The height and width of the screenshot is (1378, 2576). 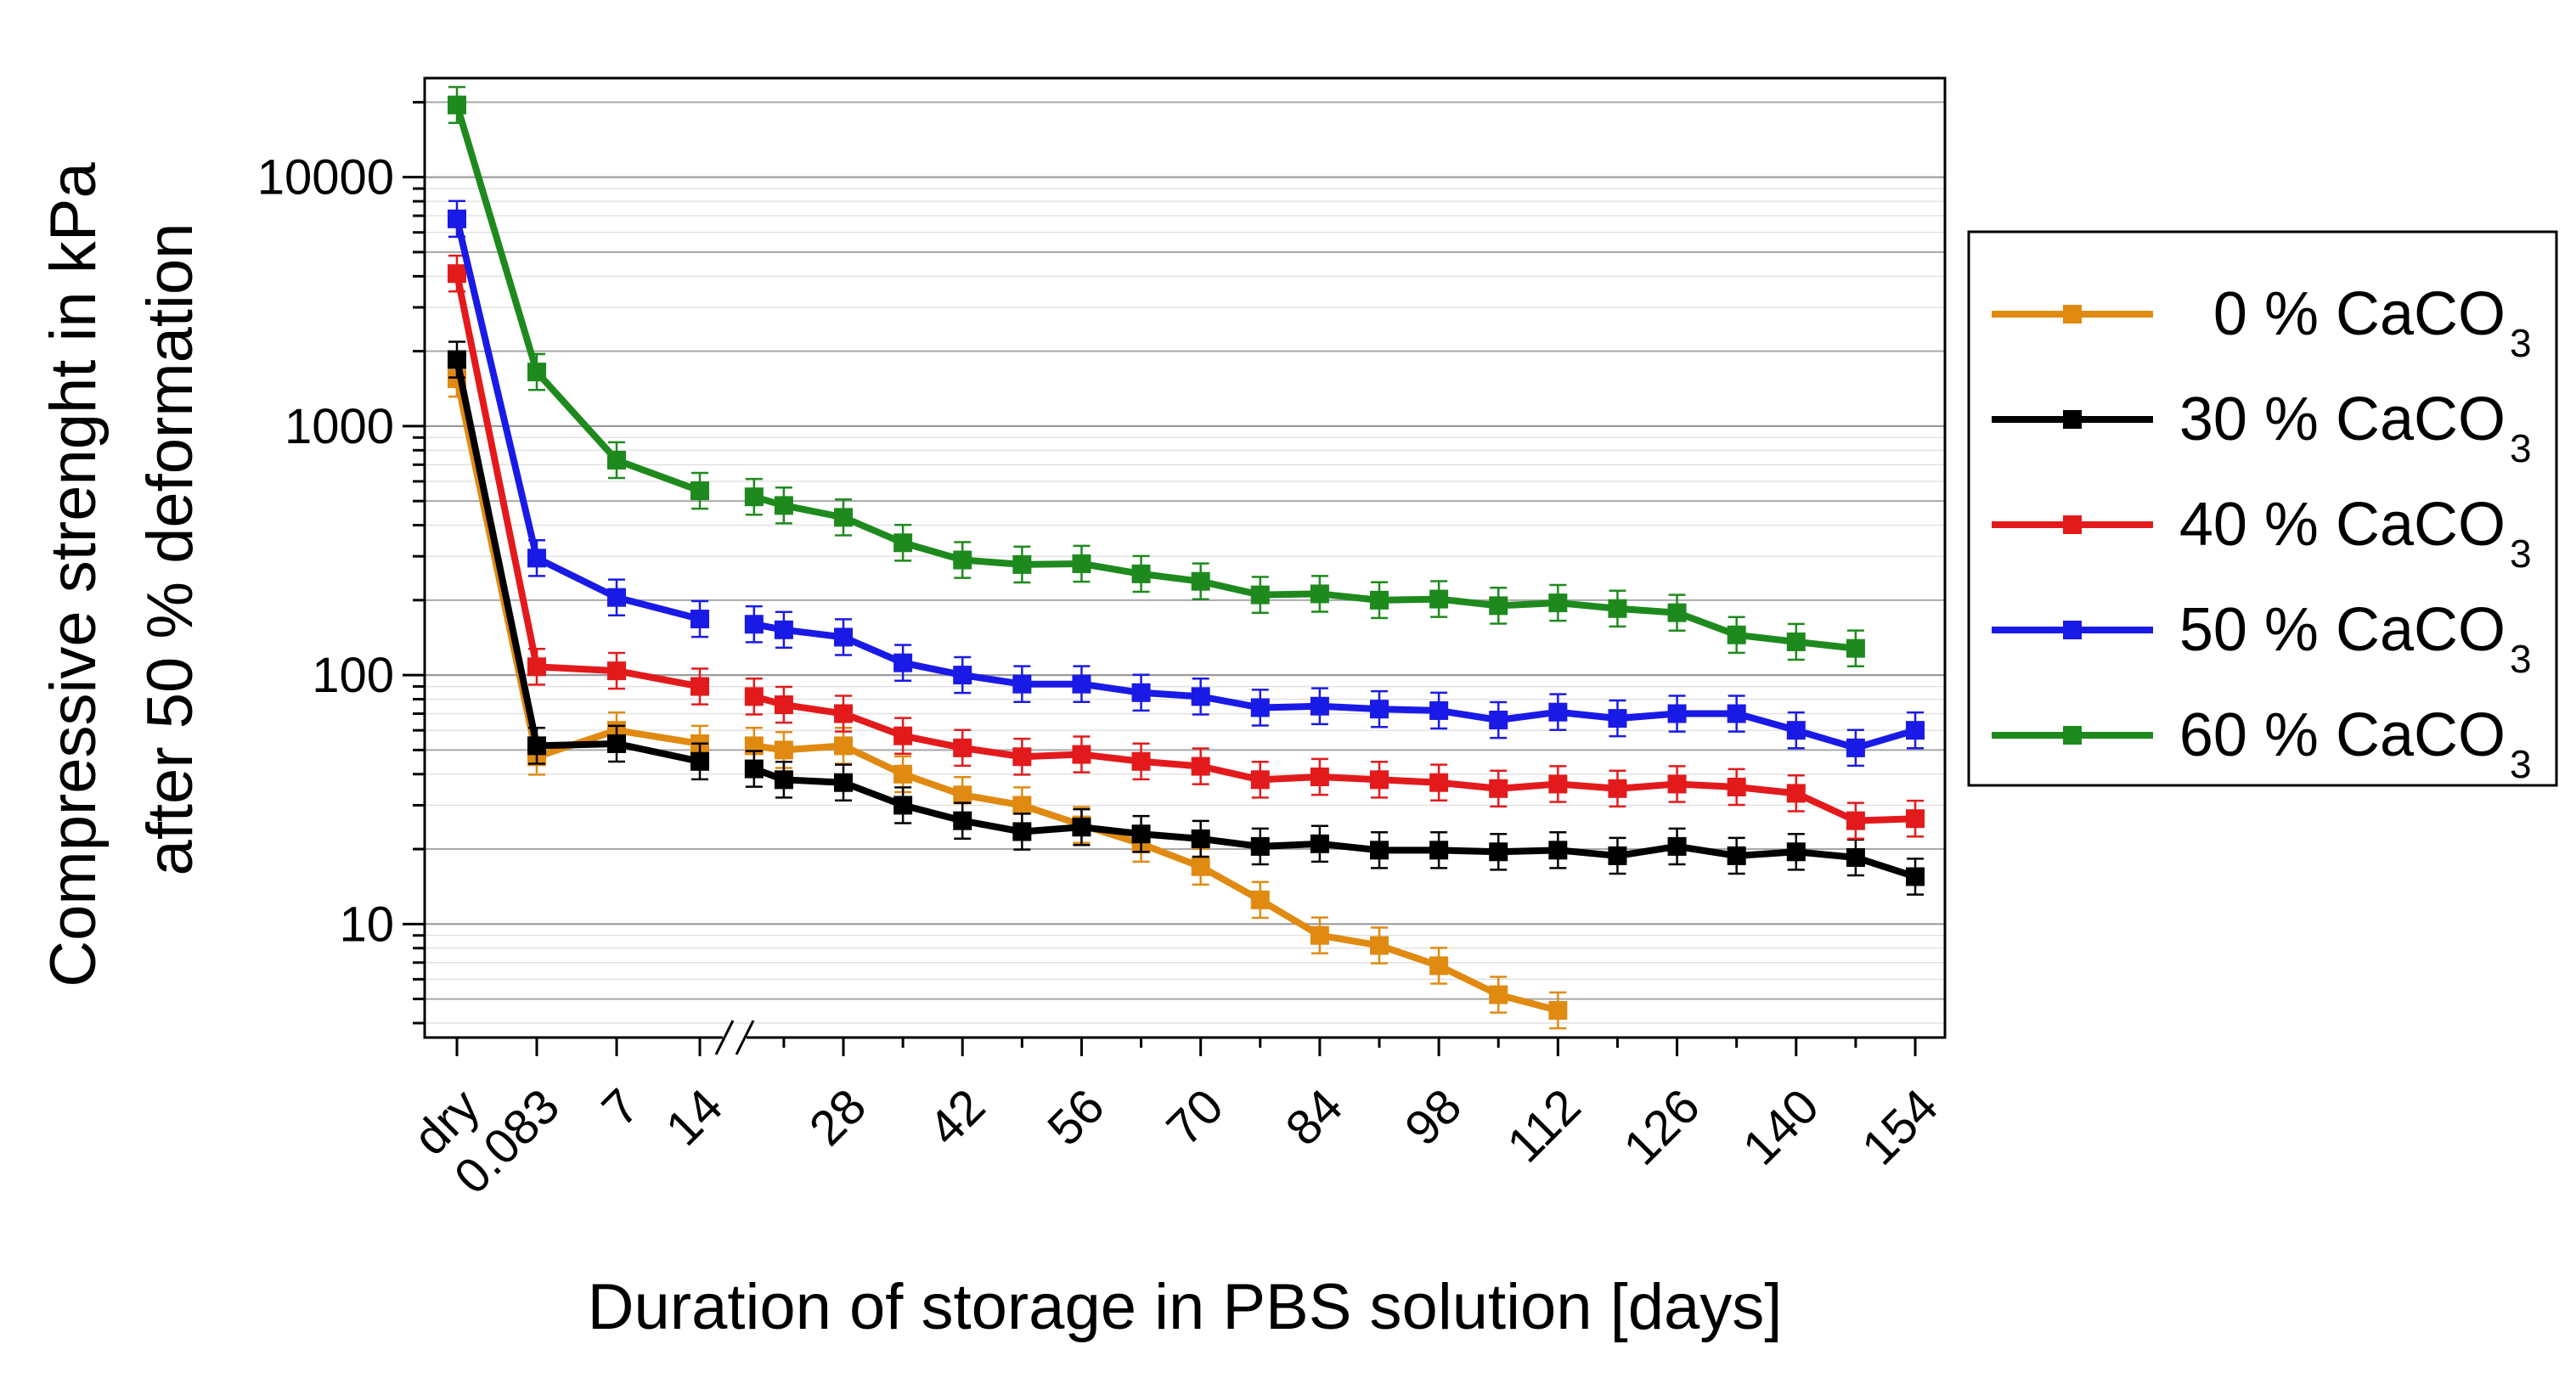 I want to click on legend-item: 60 % CaCO 3, so click(x=2262, y=744).